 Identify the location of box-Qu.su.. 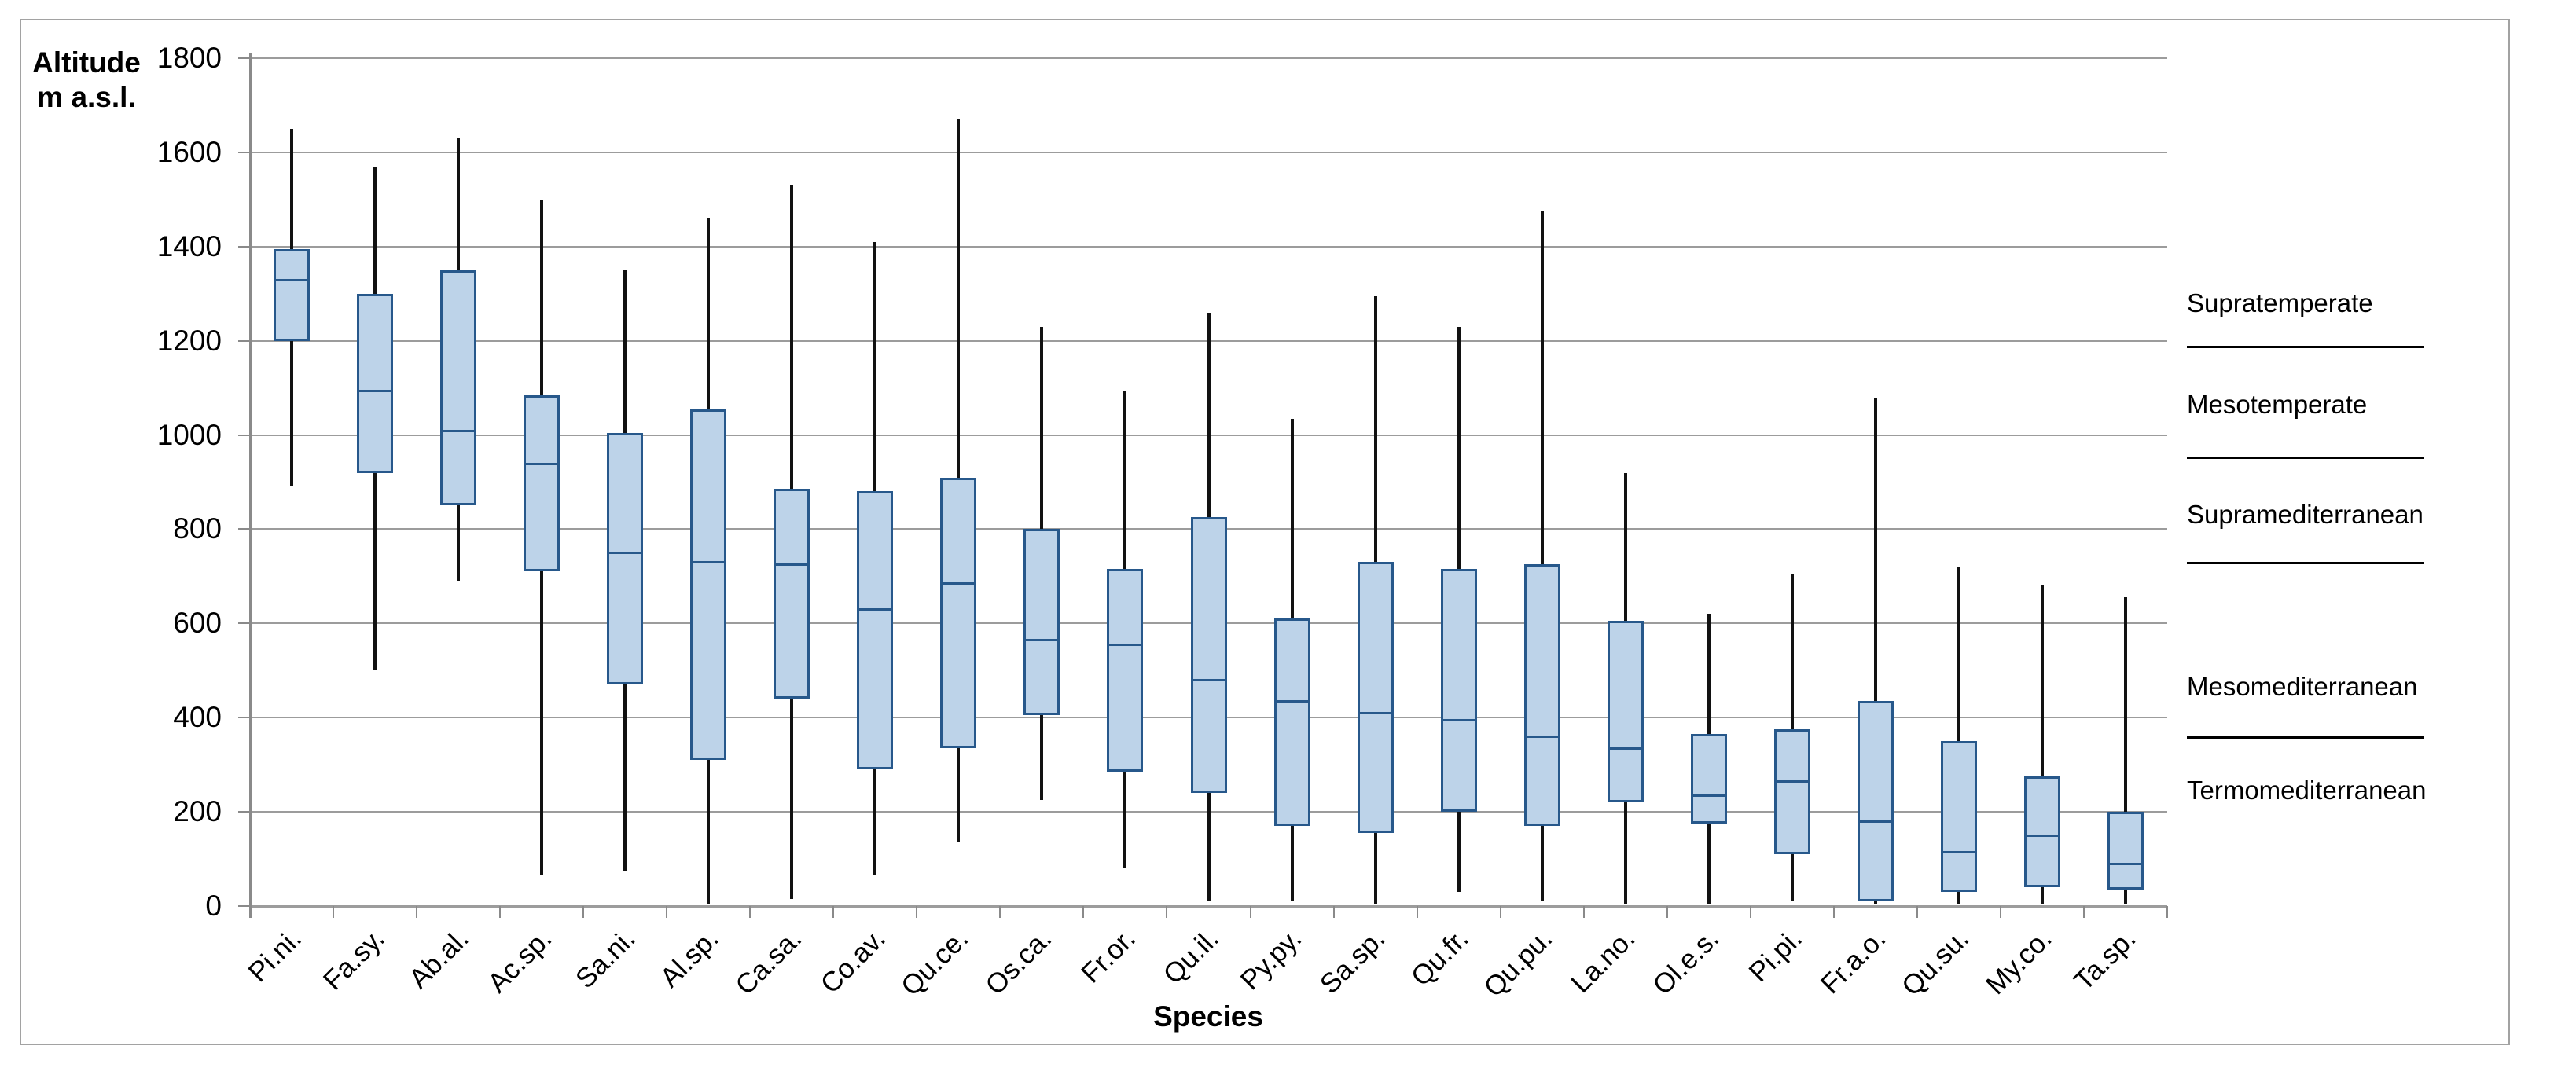
(1958, 817).